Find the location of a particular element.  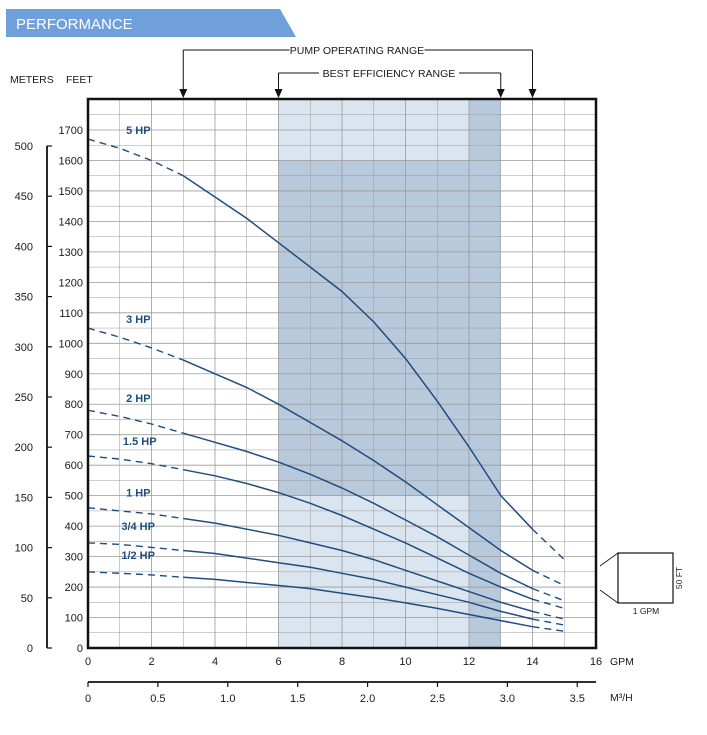

series-label-1-hp: 1 HP is located at coordinates (138, 494).